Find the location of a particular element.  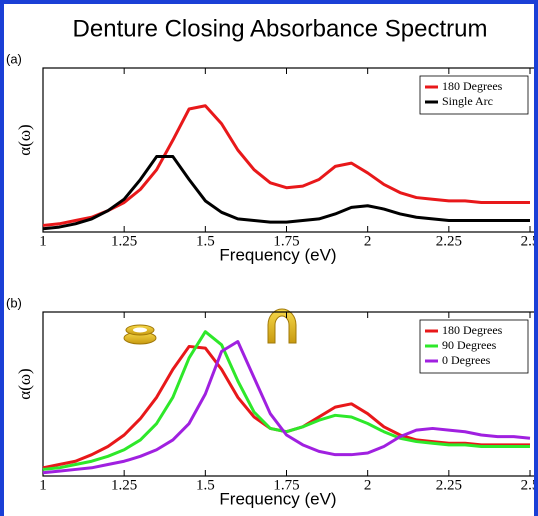

frame-top is located at coordinates (269, 2).